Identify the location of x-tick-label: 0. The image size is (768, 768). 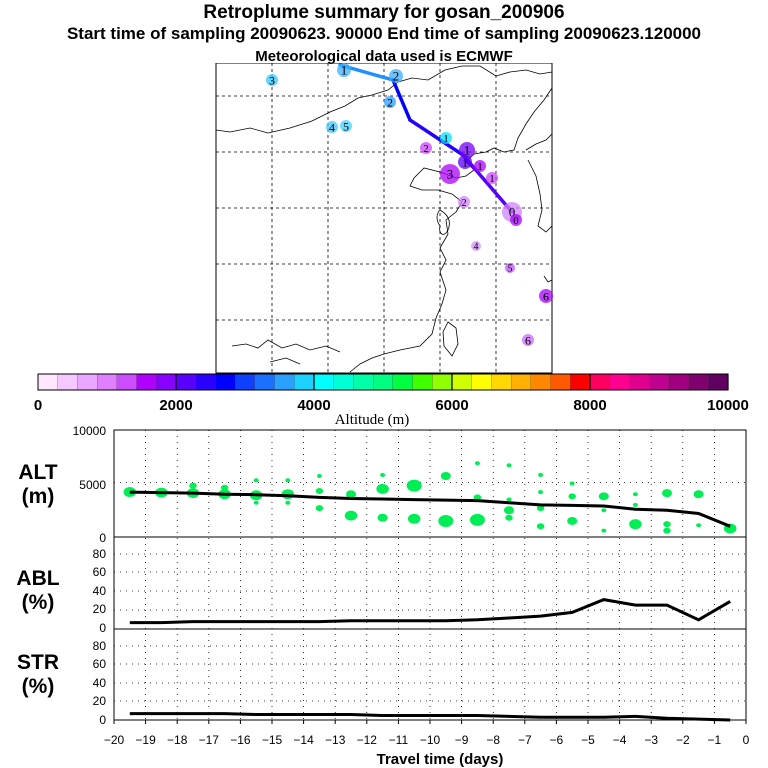
(746, 740).